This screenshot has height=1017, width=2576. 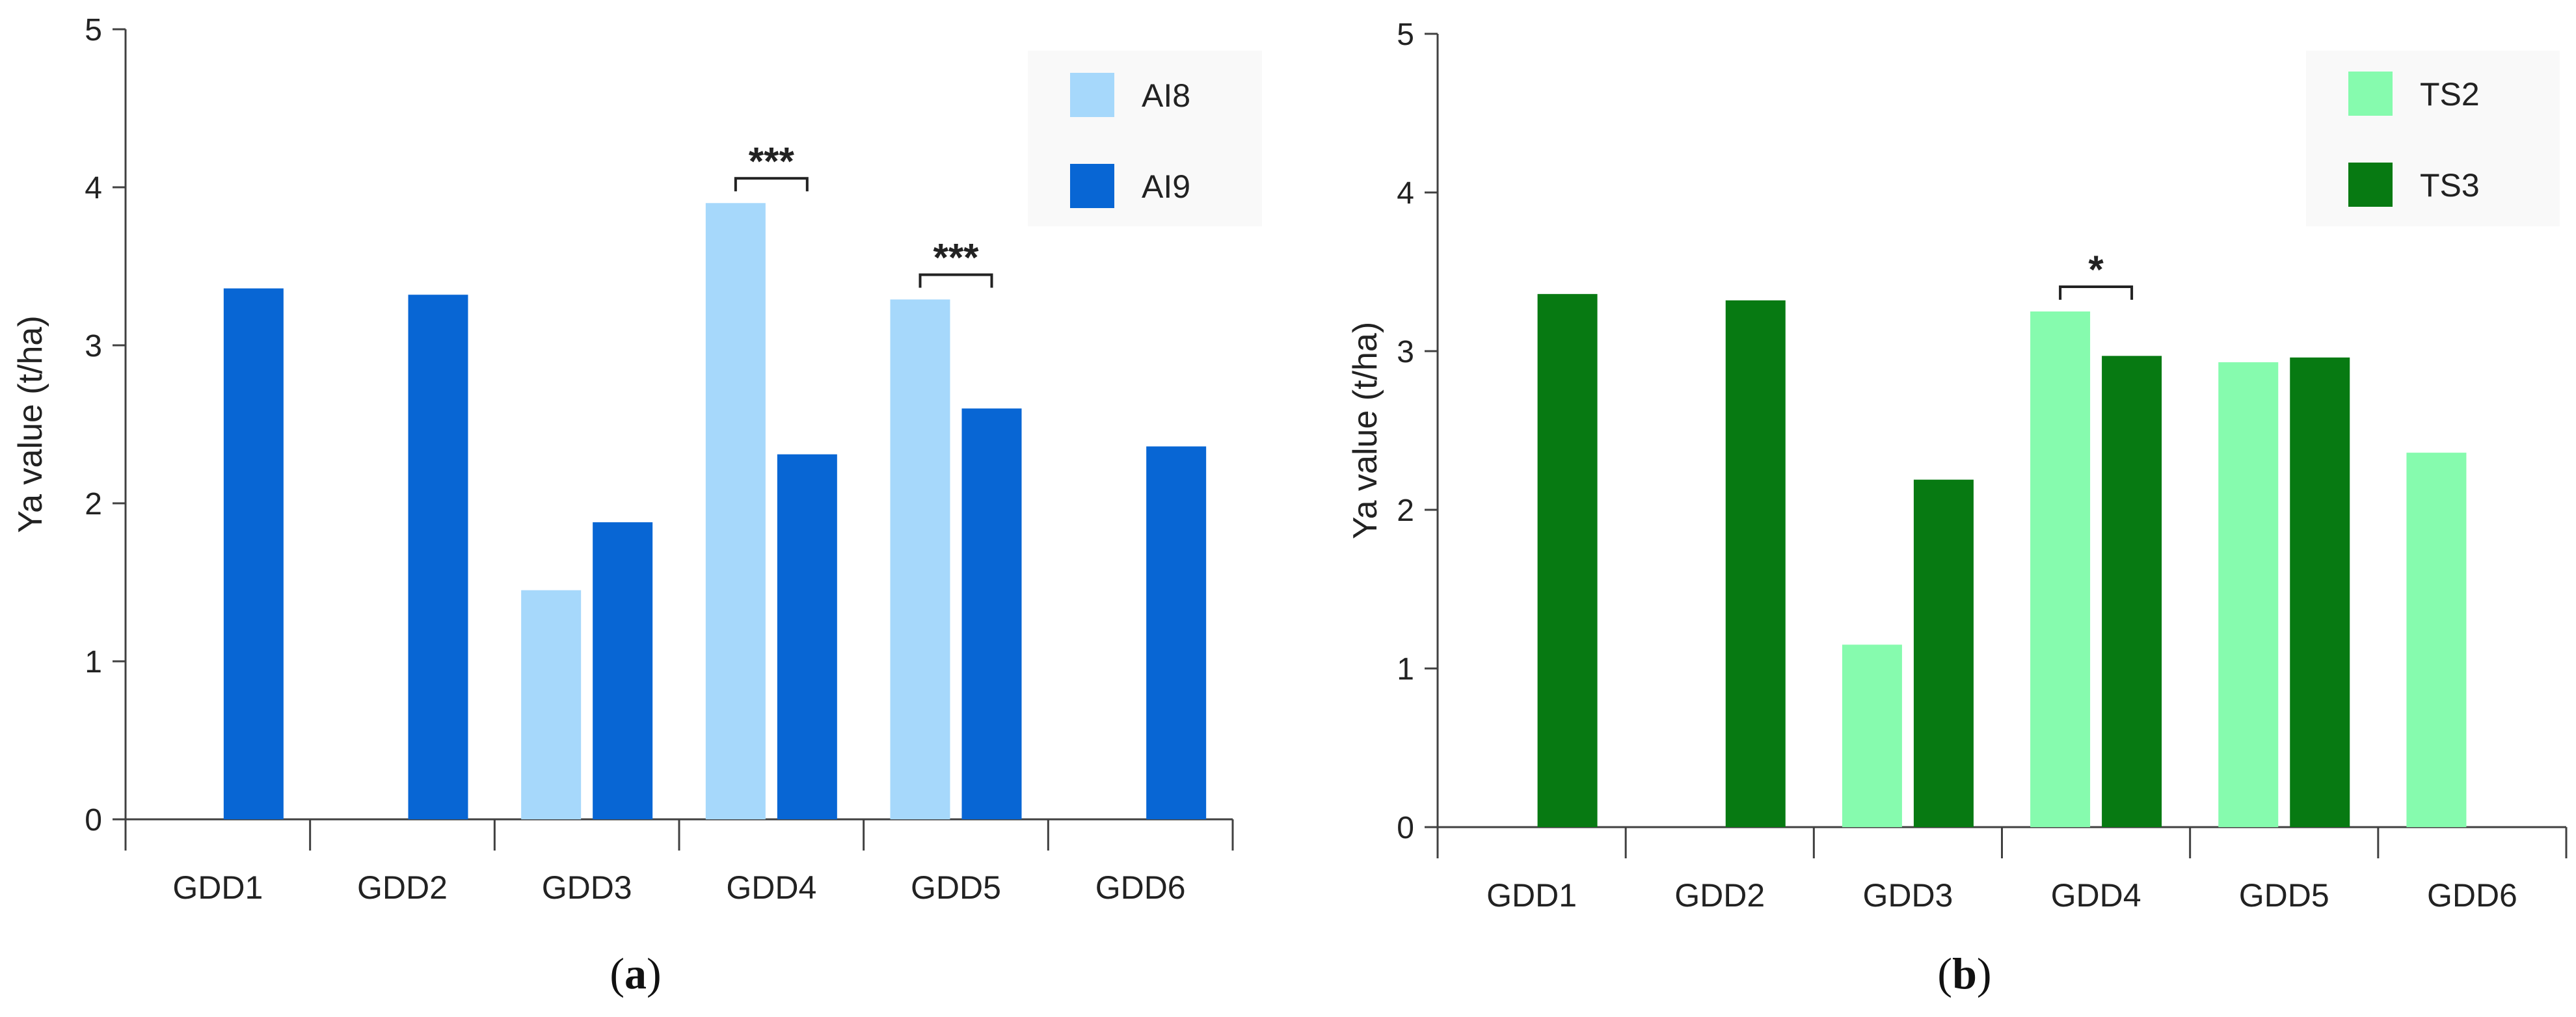 I want to click on significance-marker: *, so click(x=2096, y=269).